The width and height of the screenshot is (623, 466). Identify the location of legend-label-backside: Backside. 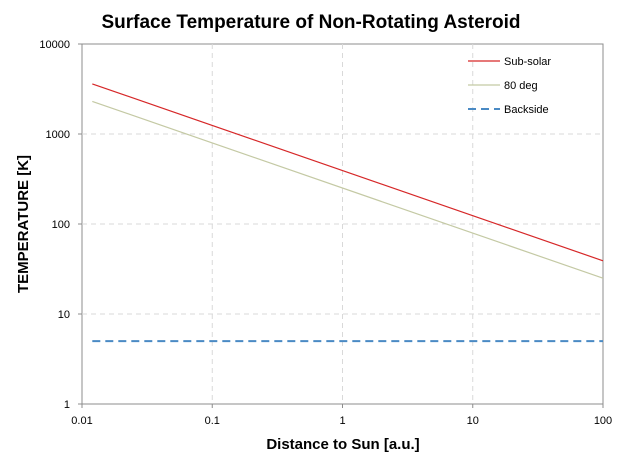
(526, 110).